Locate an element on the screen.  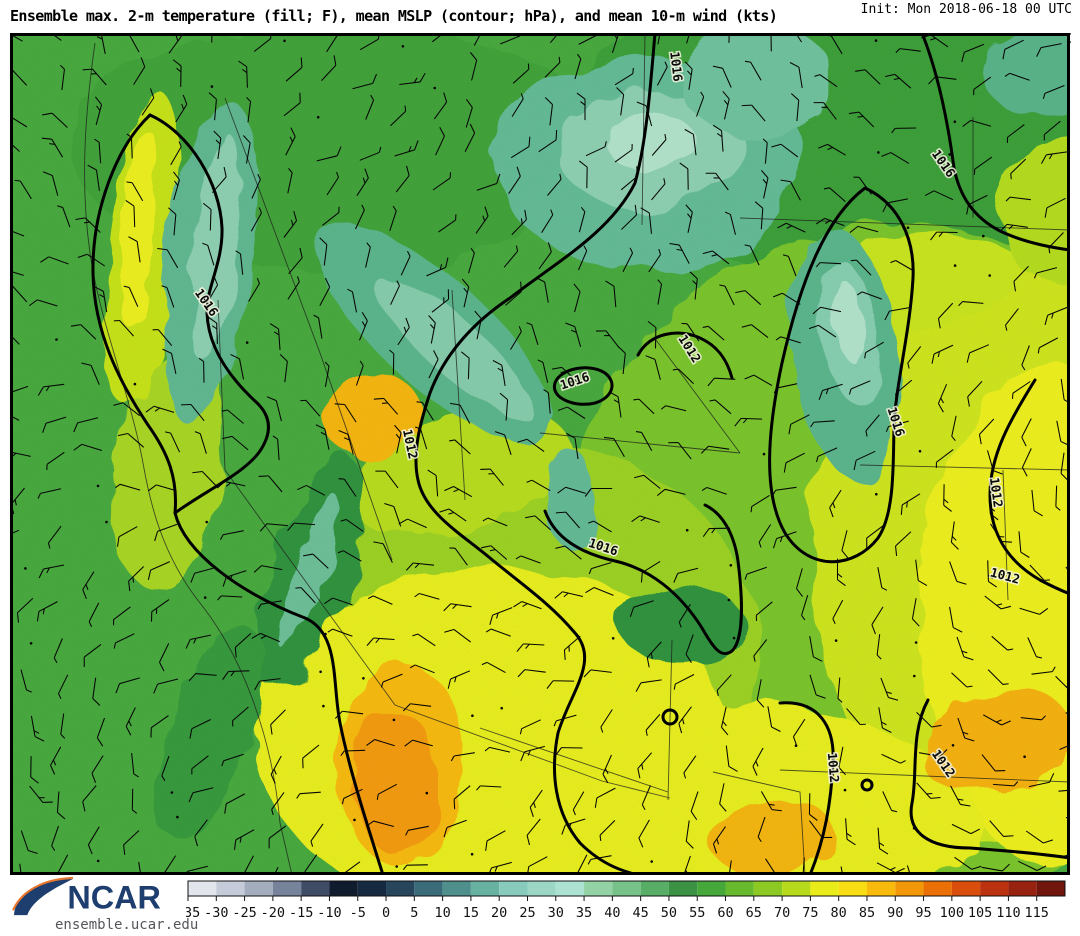
colorbar-tick-label: 45 is located at coordinates (641, 913).